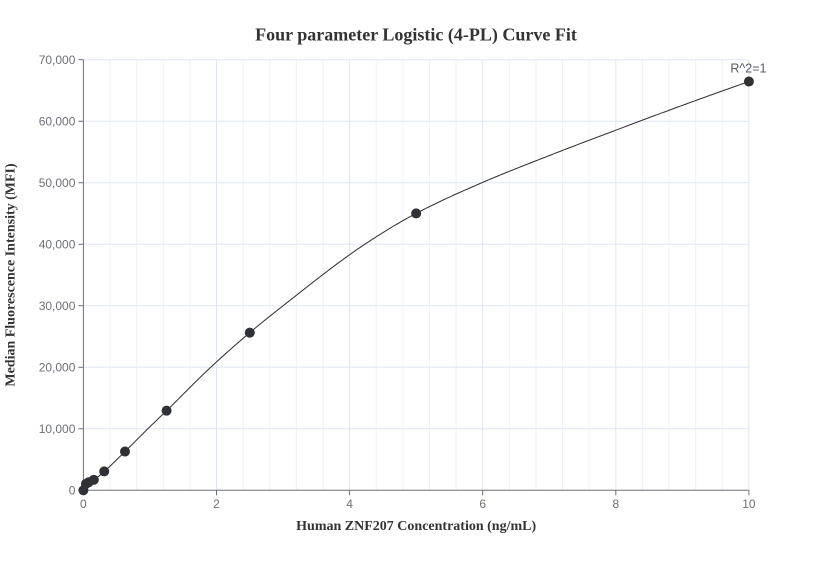  I want to click on svg-text: 10, so click(749, 504).